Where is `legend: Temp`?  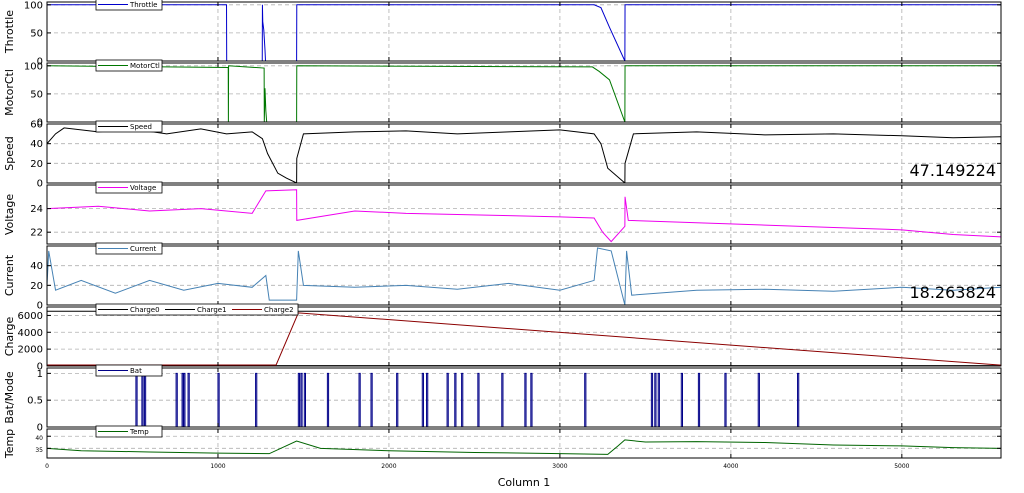
legend: Temp is located at coordinates (129, 431).